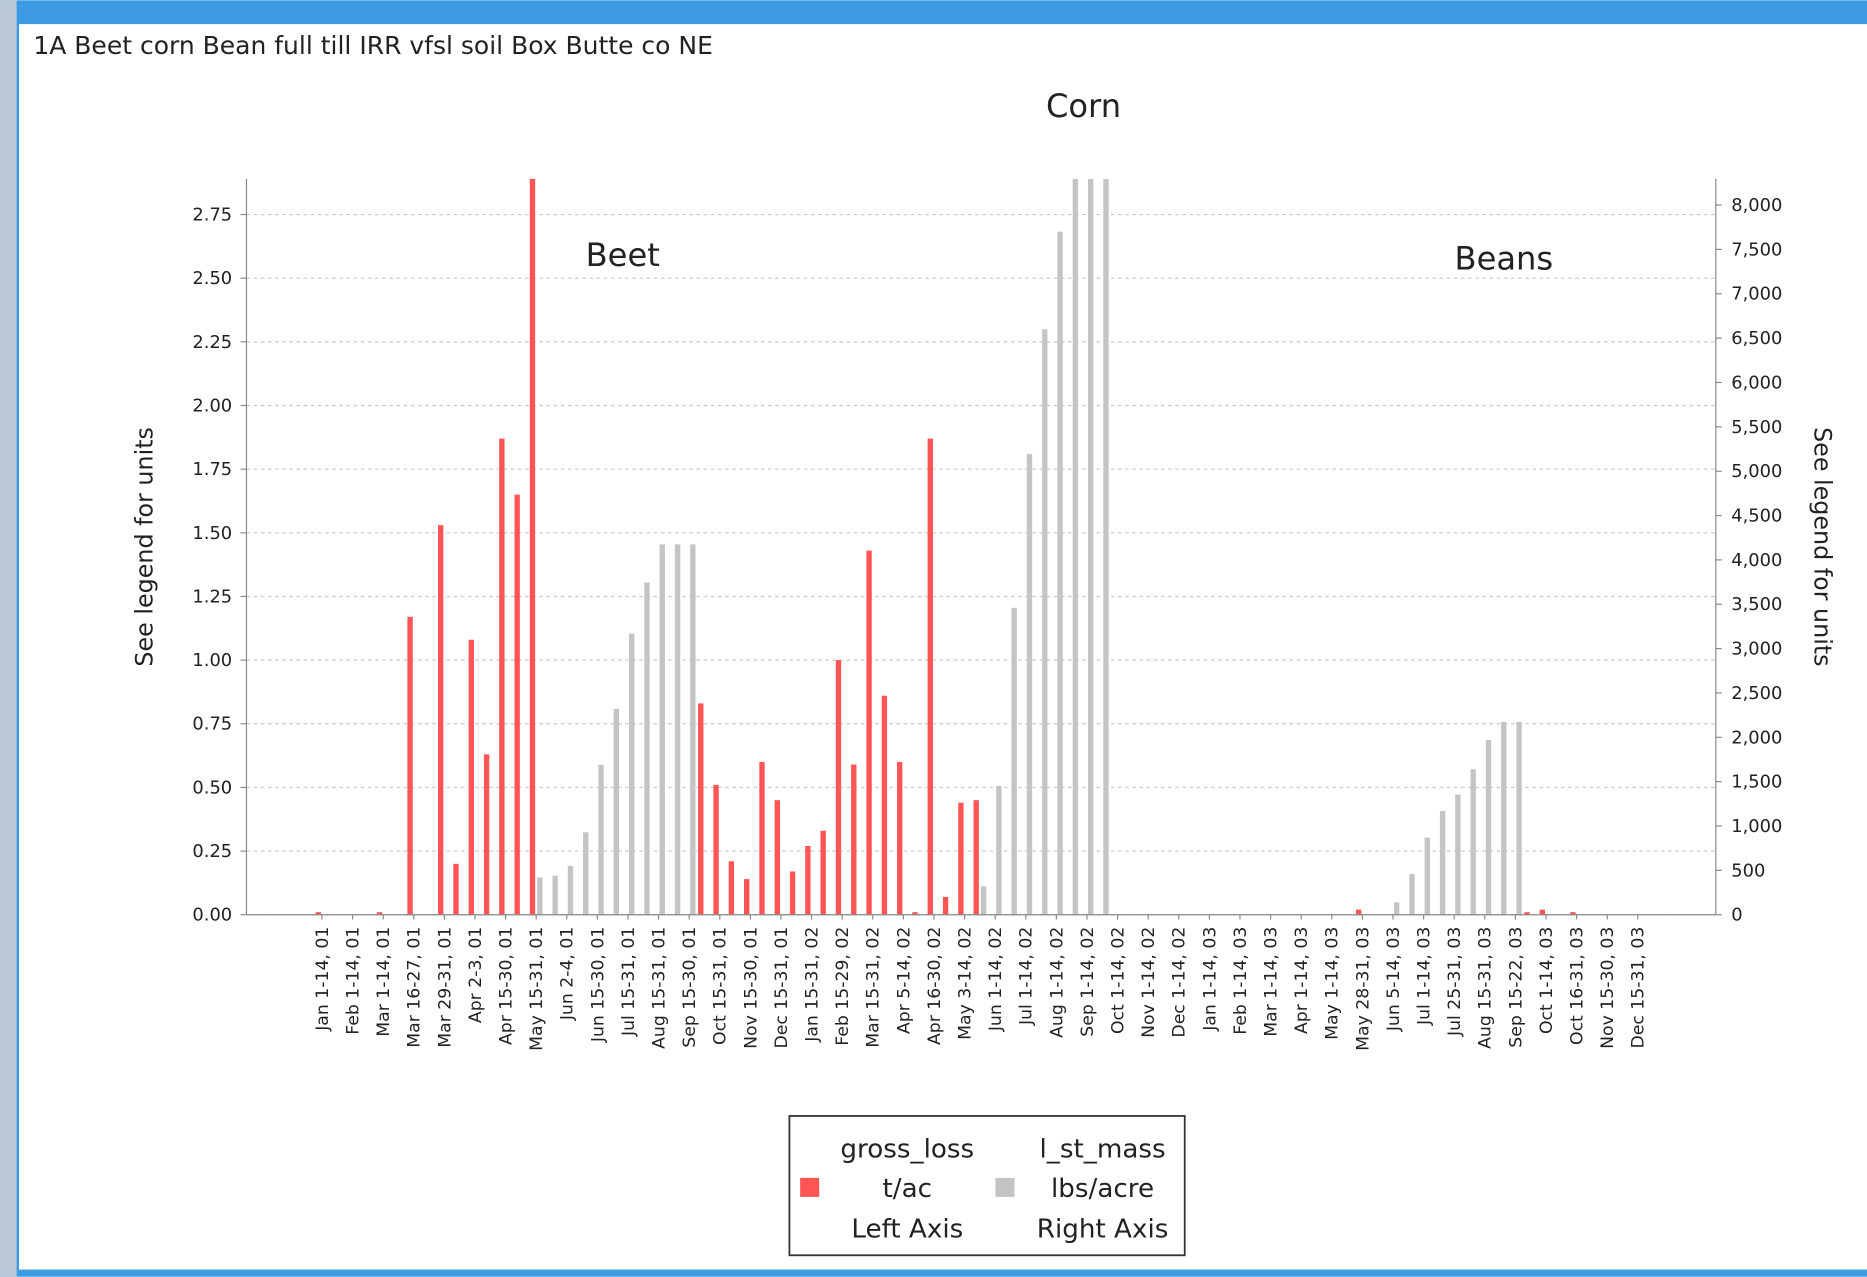 The height and width of the screenshot is (1277, 1867). Describe the element at coordinates (782, 988) in the screenshot. I see `x-tick-label: Dec 15-31, 01` at that location.